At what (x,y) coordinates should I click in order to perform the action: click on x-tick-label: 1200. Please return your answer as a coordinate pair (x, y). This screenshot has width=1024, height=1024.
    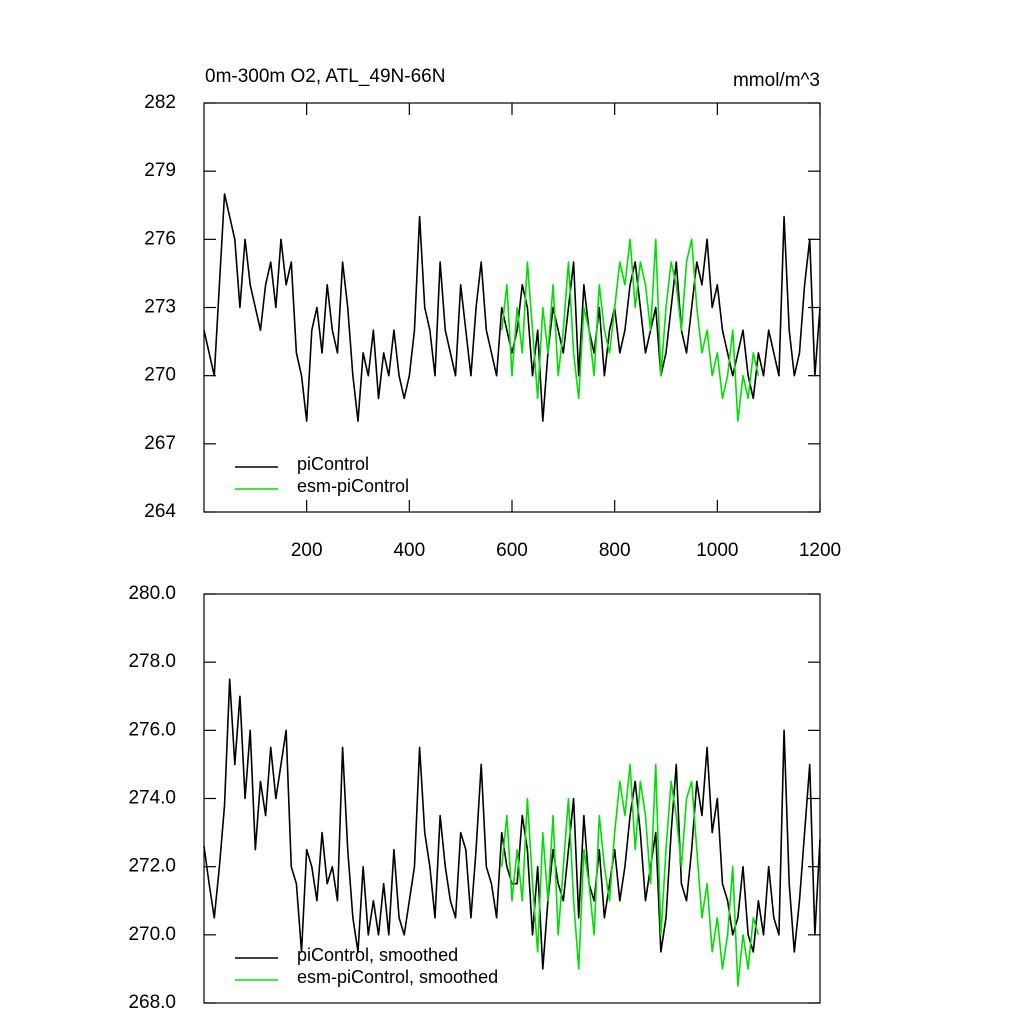
    Looking at the image, I should click on (820, 550).